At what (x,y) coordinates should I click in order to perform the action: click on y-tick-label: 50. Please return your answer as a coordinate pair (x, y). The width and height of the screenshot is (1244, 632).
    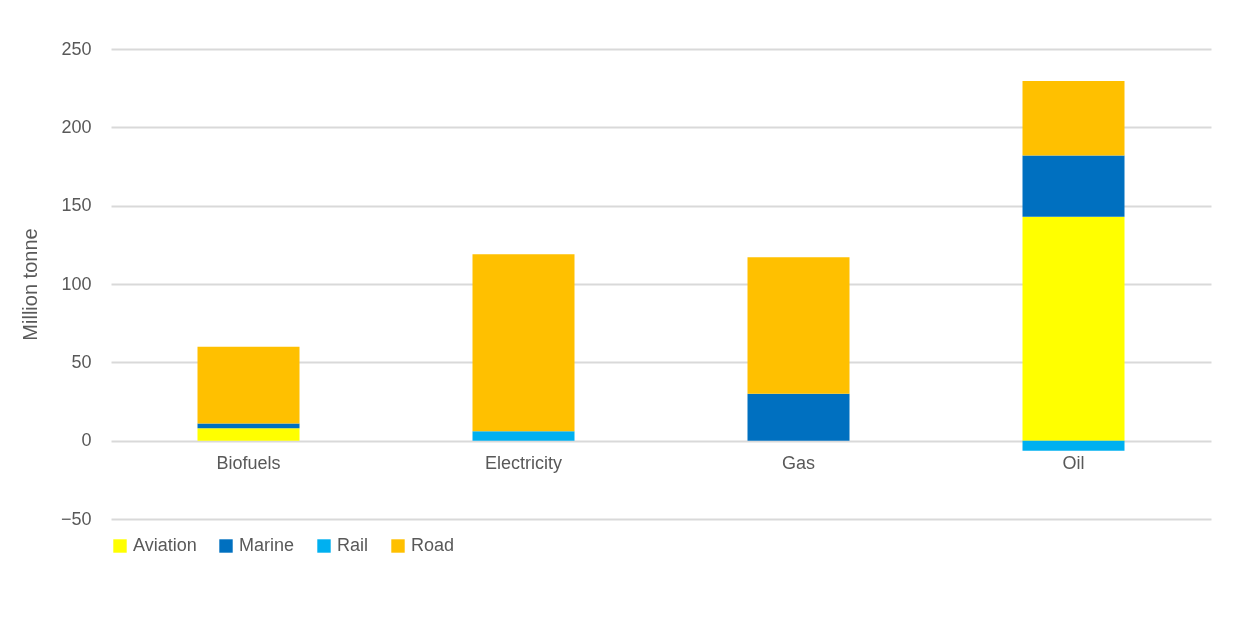
    Looking at the image, I should click on (81, 361).